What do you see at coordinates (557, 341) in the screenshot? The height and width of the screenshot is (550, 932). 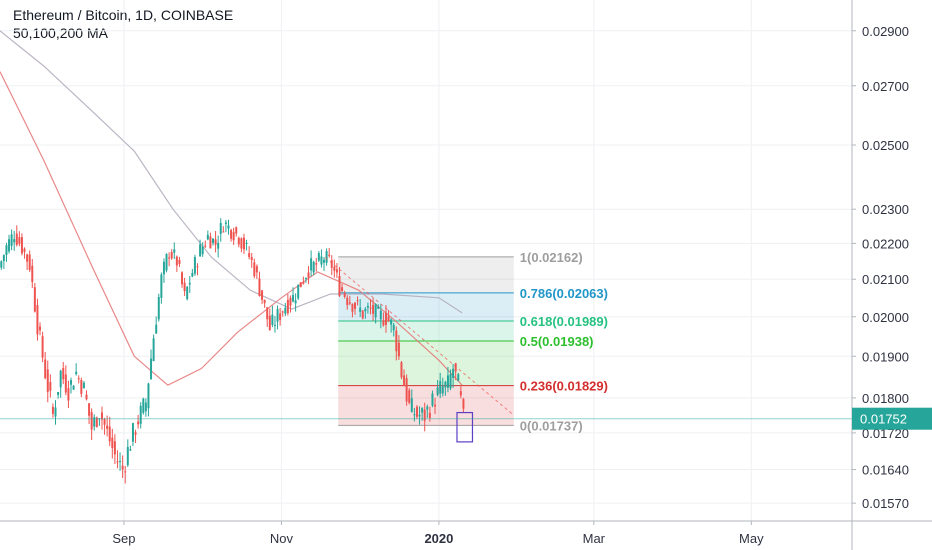 I see `fib-level-label: 0.5(0.01938)` at bounding box center [557, 341].